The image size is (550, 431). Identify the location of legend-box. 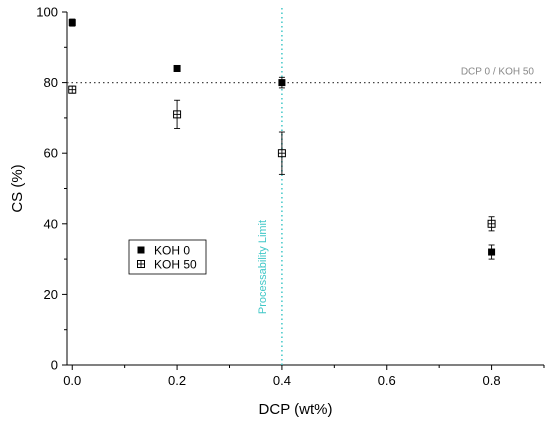
(167, 257).